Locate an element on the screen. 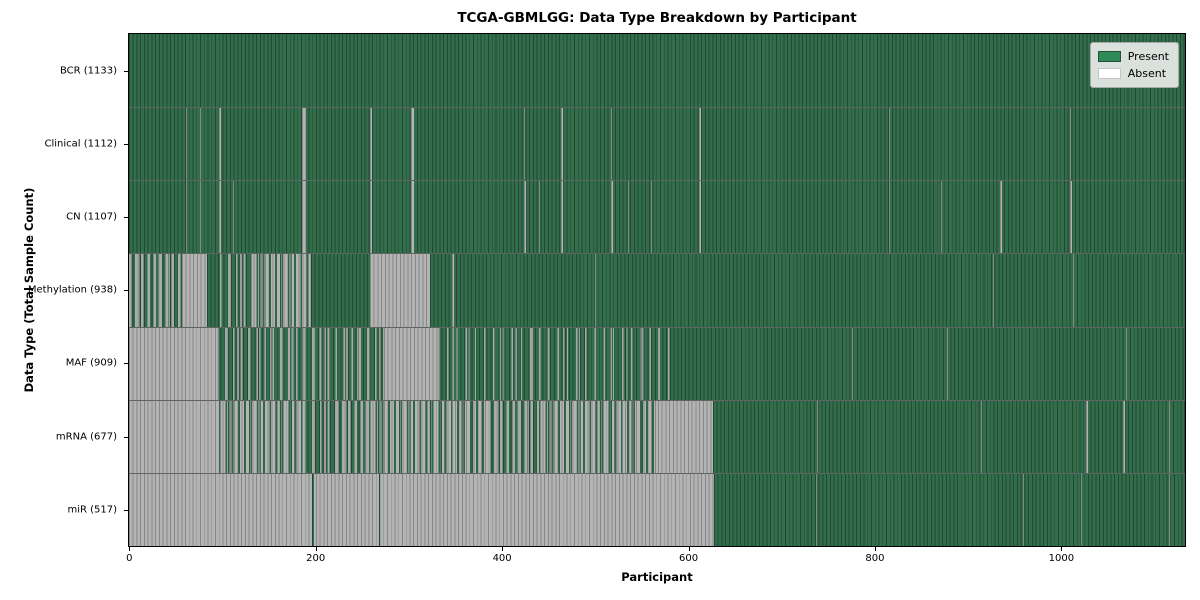  x-tick-label: 600 is located at coordinates (688, 558).